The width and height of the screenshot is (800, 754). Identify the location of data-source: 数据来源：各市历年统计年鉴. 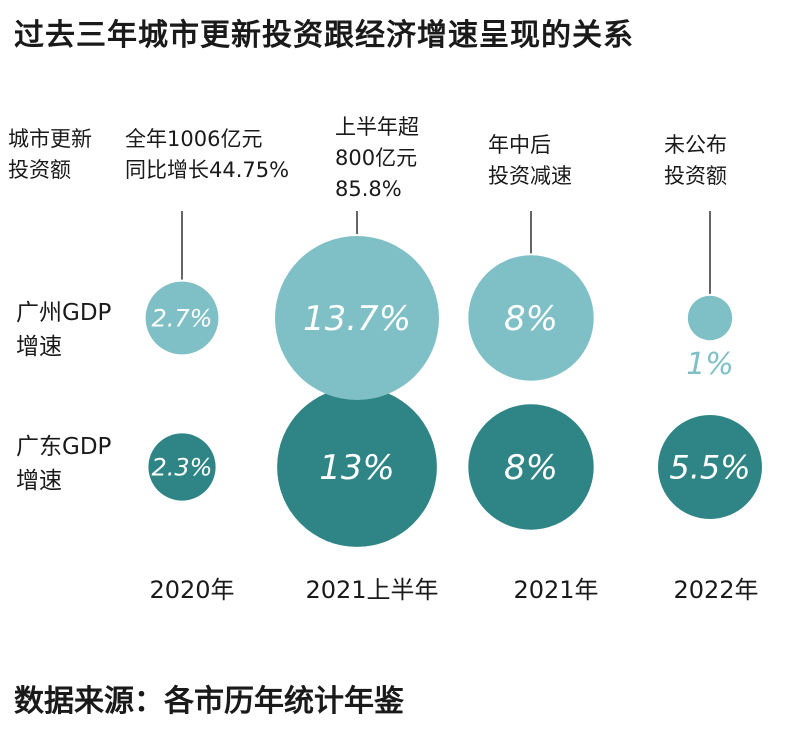
(209, 701).